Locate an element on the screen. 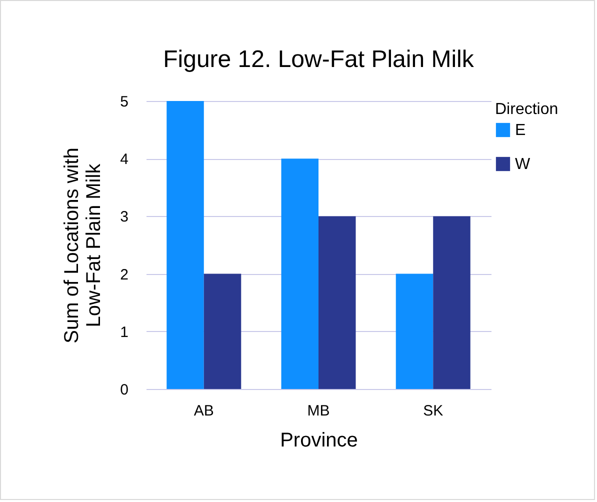 This screenshot has width=597, height=502. legend-label: W is located at coordinates (523, 164).